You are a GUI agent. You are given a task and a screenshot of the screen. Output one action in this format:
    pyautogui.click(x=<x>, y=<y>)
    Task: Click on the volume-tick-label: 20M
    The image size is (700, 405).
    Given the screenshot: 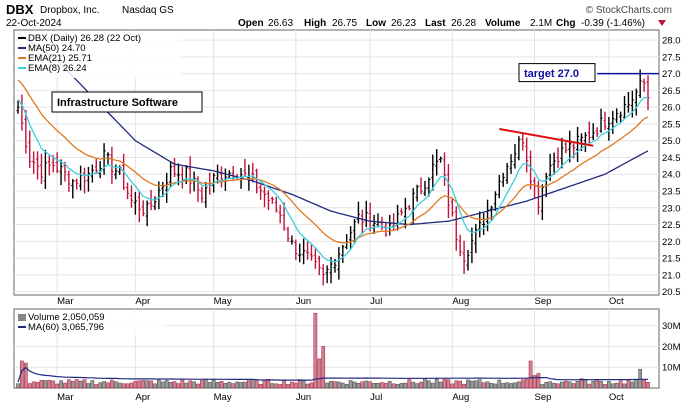 What is the action you would take?
    pyautogui.click(x=671, y=347)
    